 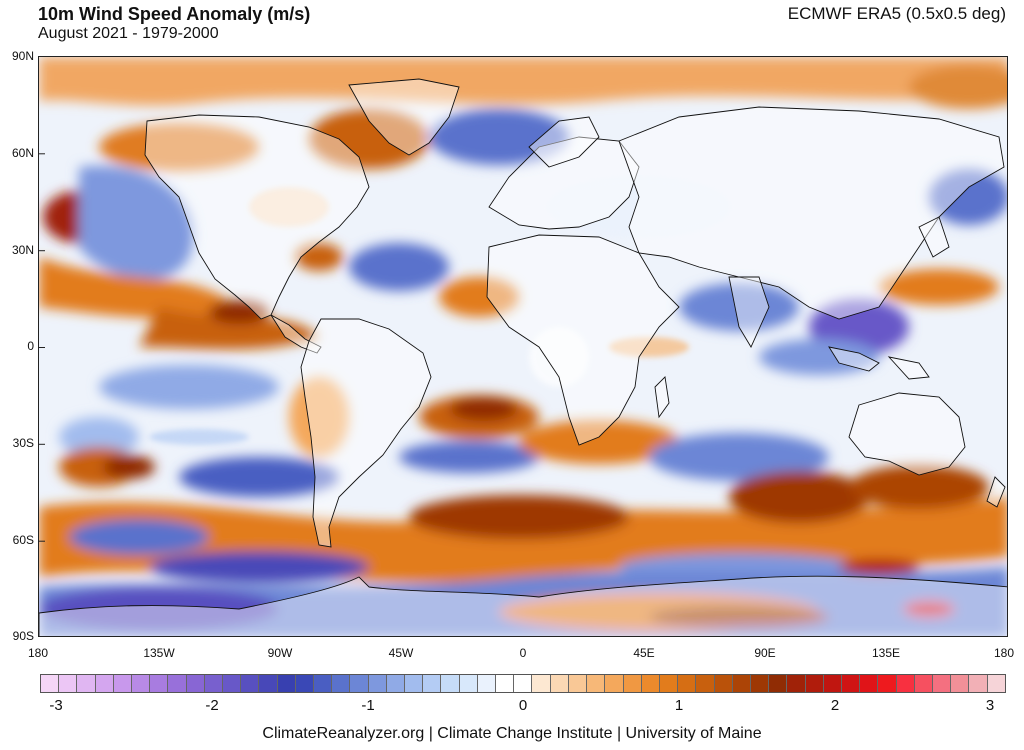 What do you see at coordinates (23, 443) in the screenshot?
I see `lat-label-30s: 30S` at bounding box center [23, 443].